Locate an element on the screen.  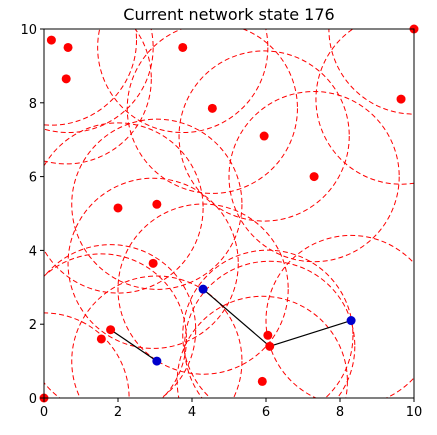
links is located at coordinates (231, 325).